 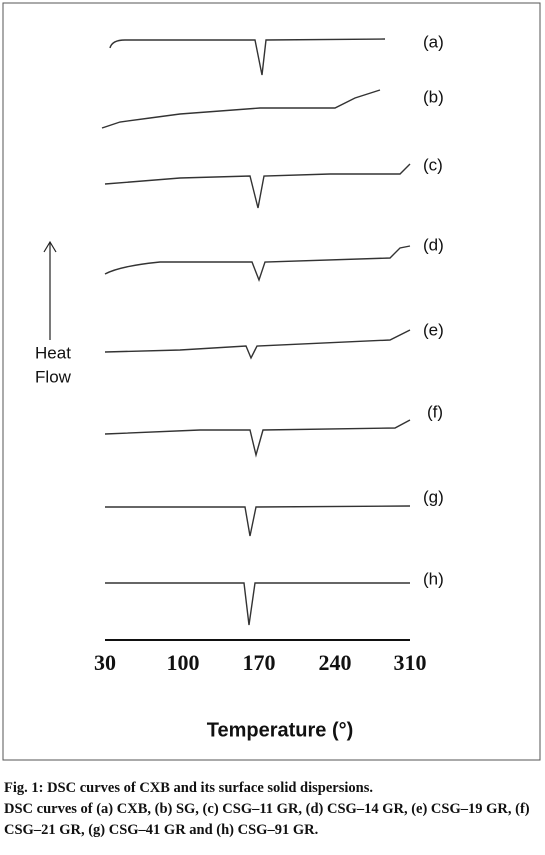 What do you see at coordinates (280, 730) in the screenshot?
I see `x-label: Temperature (°)` at bounding box center [280, 730].